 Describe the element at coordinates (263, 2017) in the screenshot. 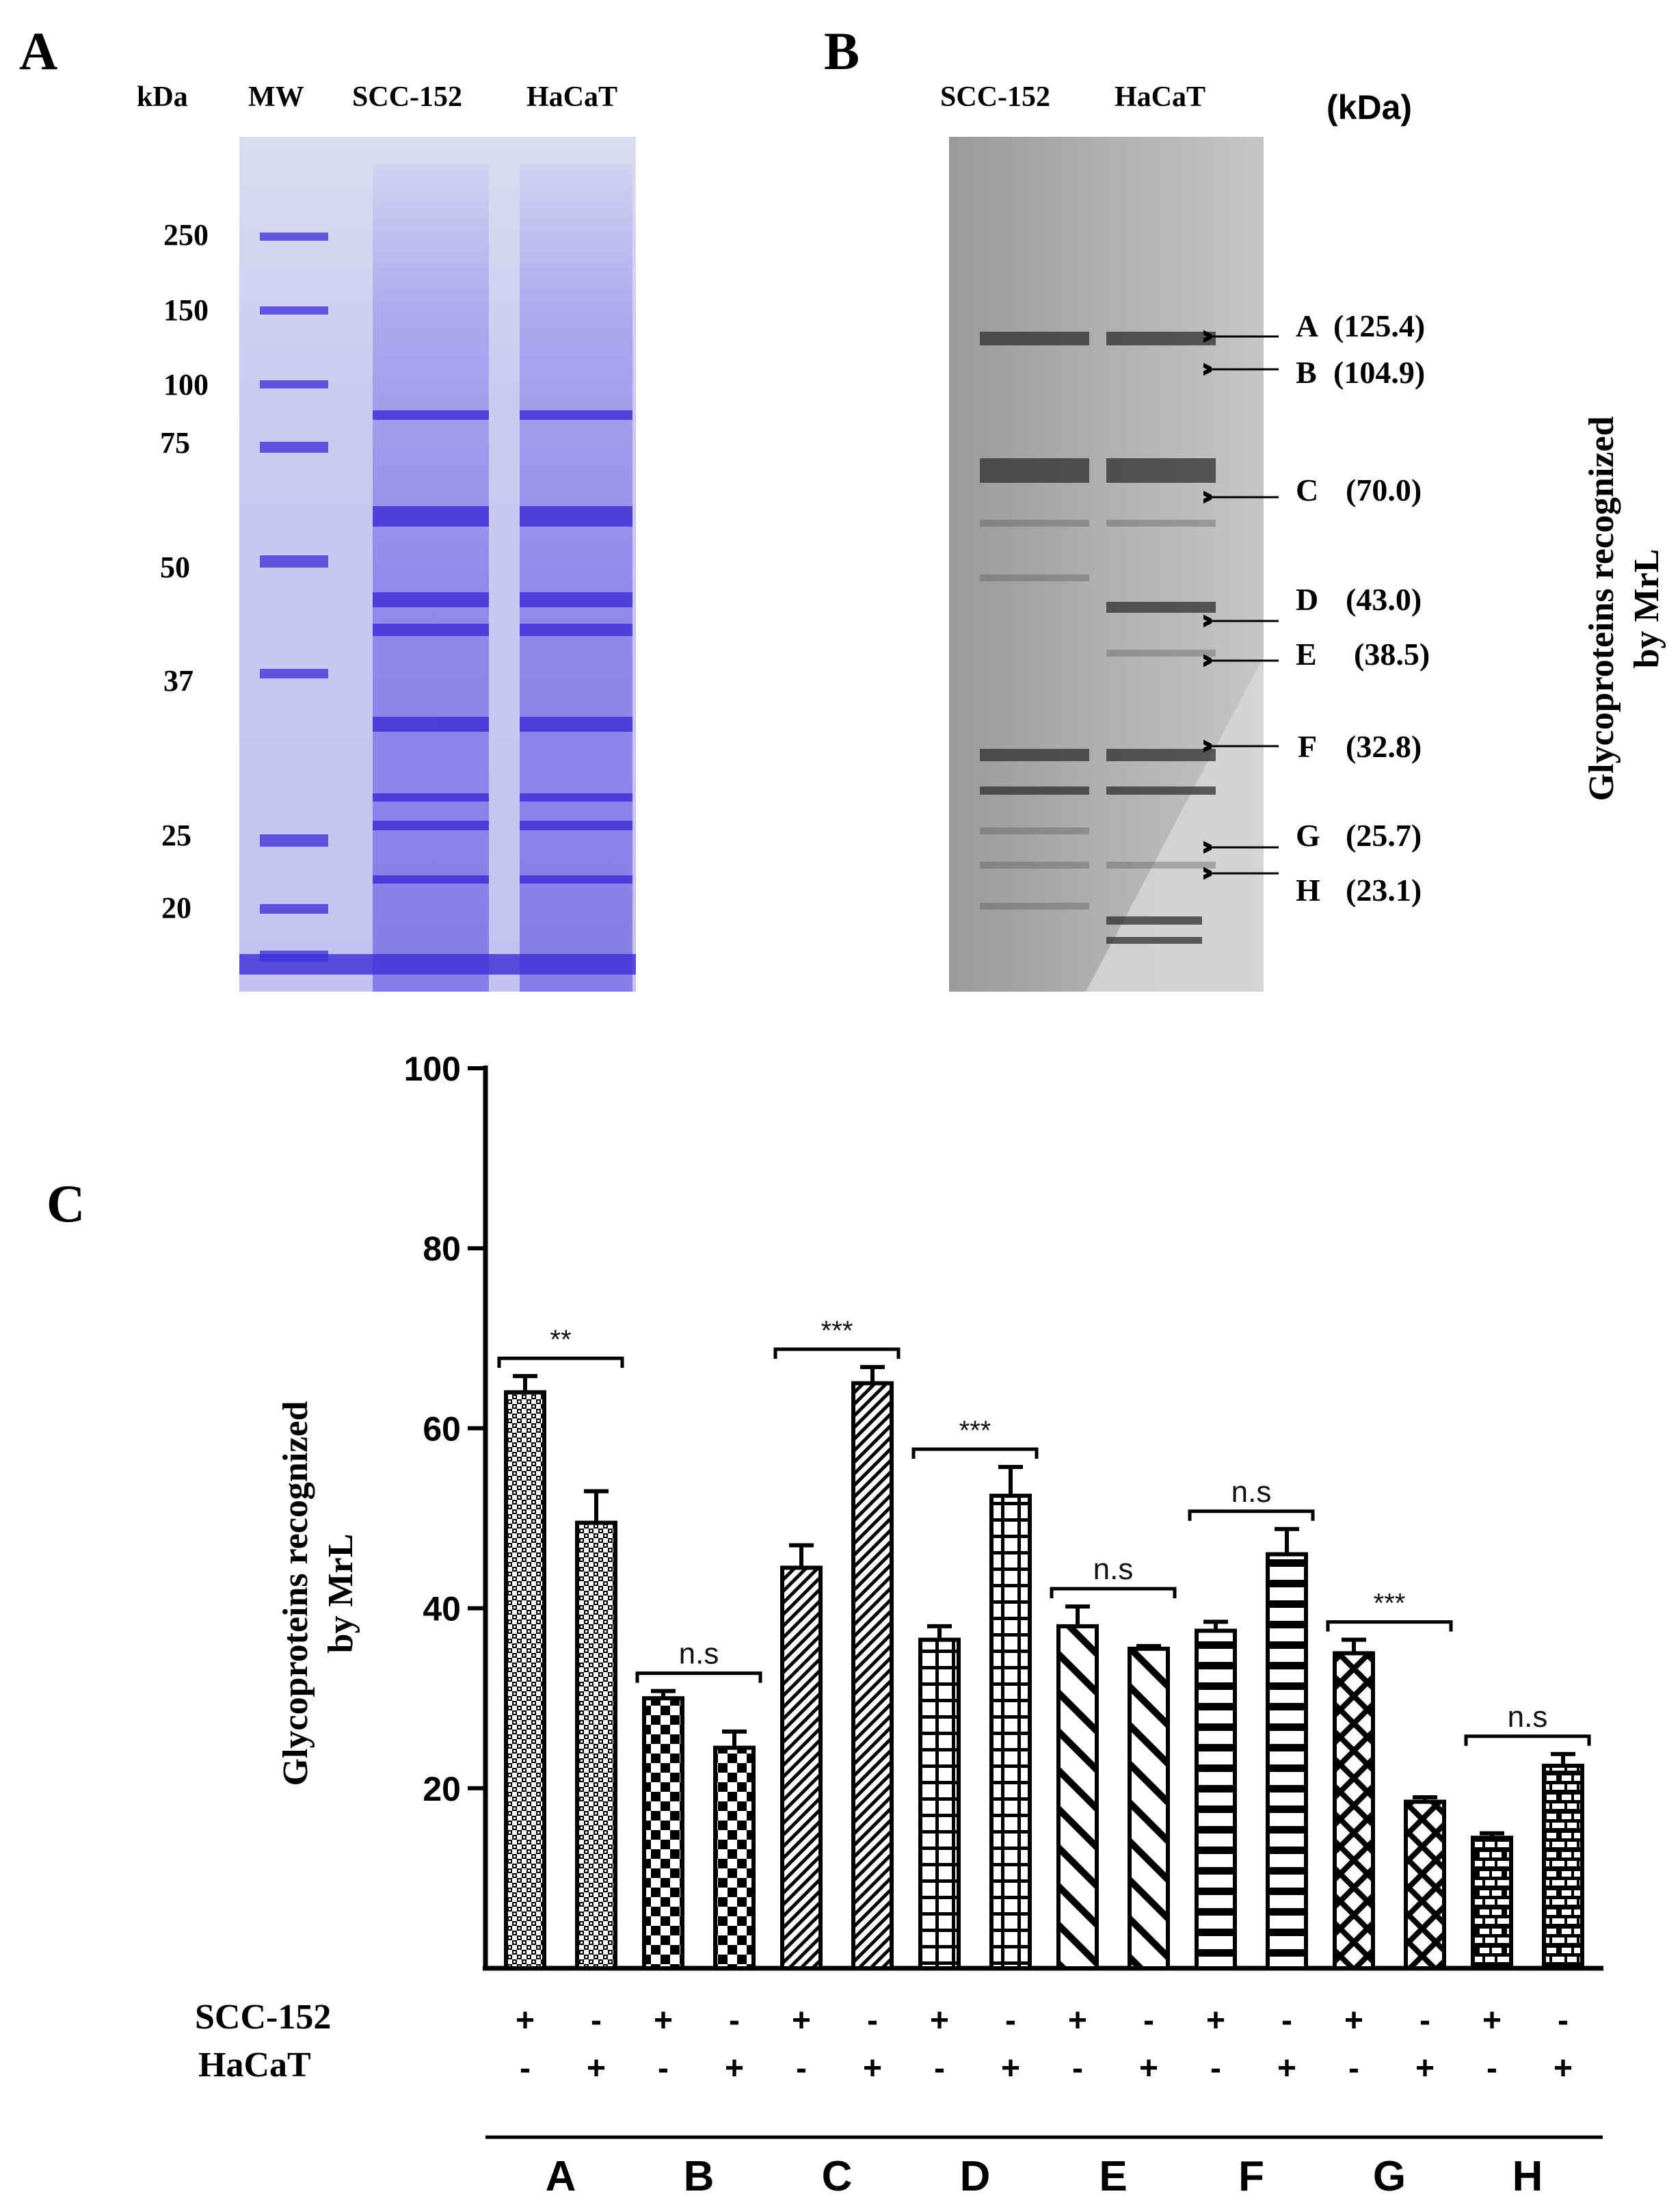

I see `row-label-scc152: SCC-152` at that location.